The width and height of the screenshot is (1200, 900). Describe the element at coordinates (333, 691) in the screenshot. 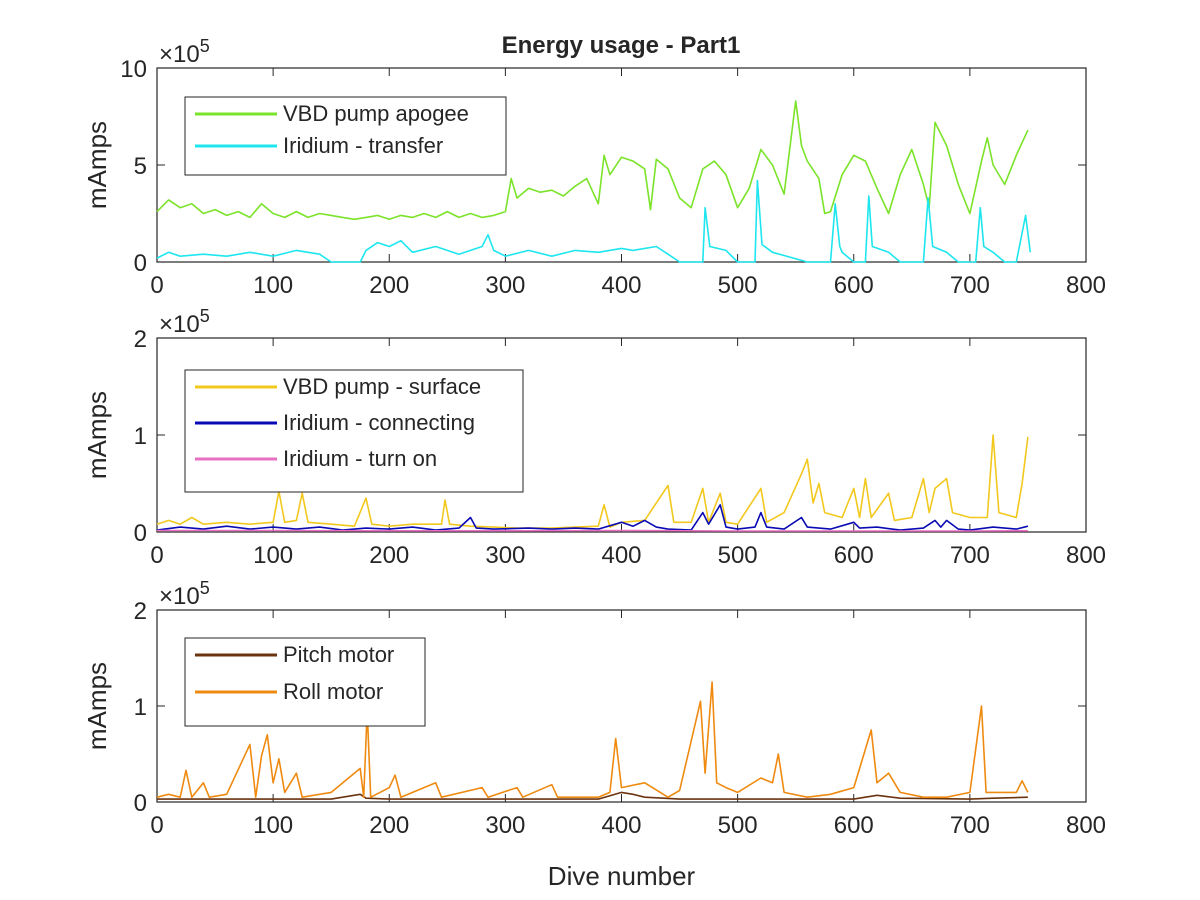

I see `legend-entry: Roll motor` at that location.